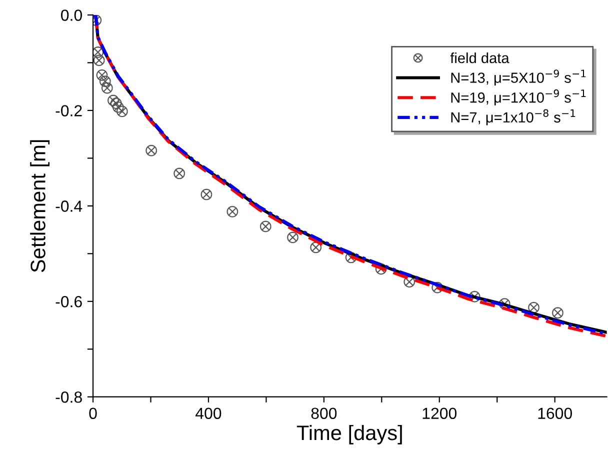 The width and height of the screenshot is (608, 468). I want to click on legend-label: N=13, μ=5X10$^{−9}$ s$^{−1}$, so click(518, 78).